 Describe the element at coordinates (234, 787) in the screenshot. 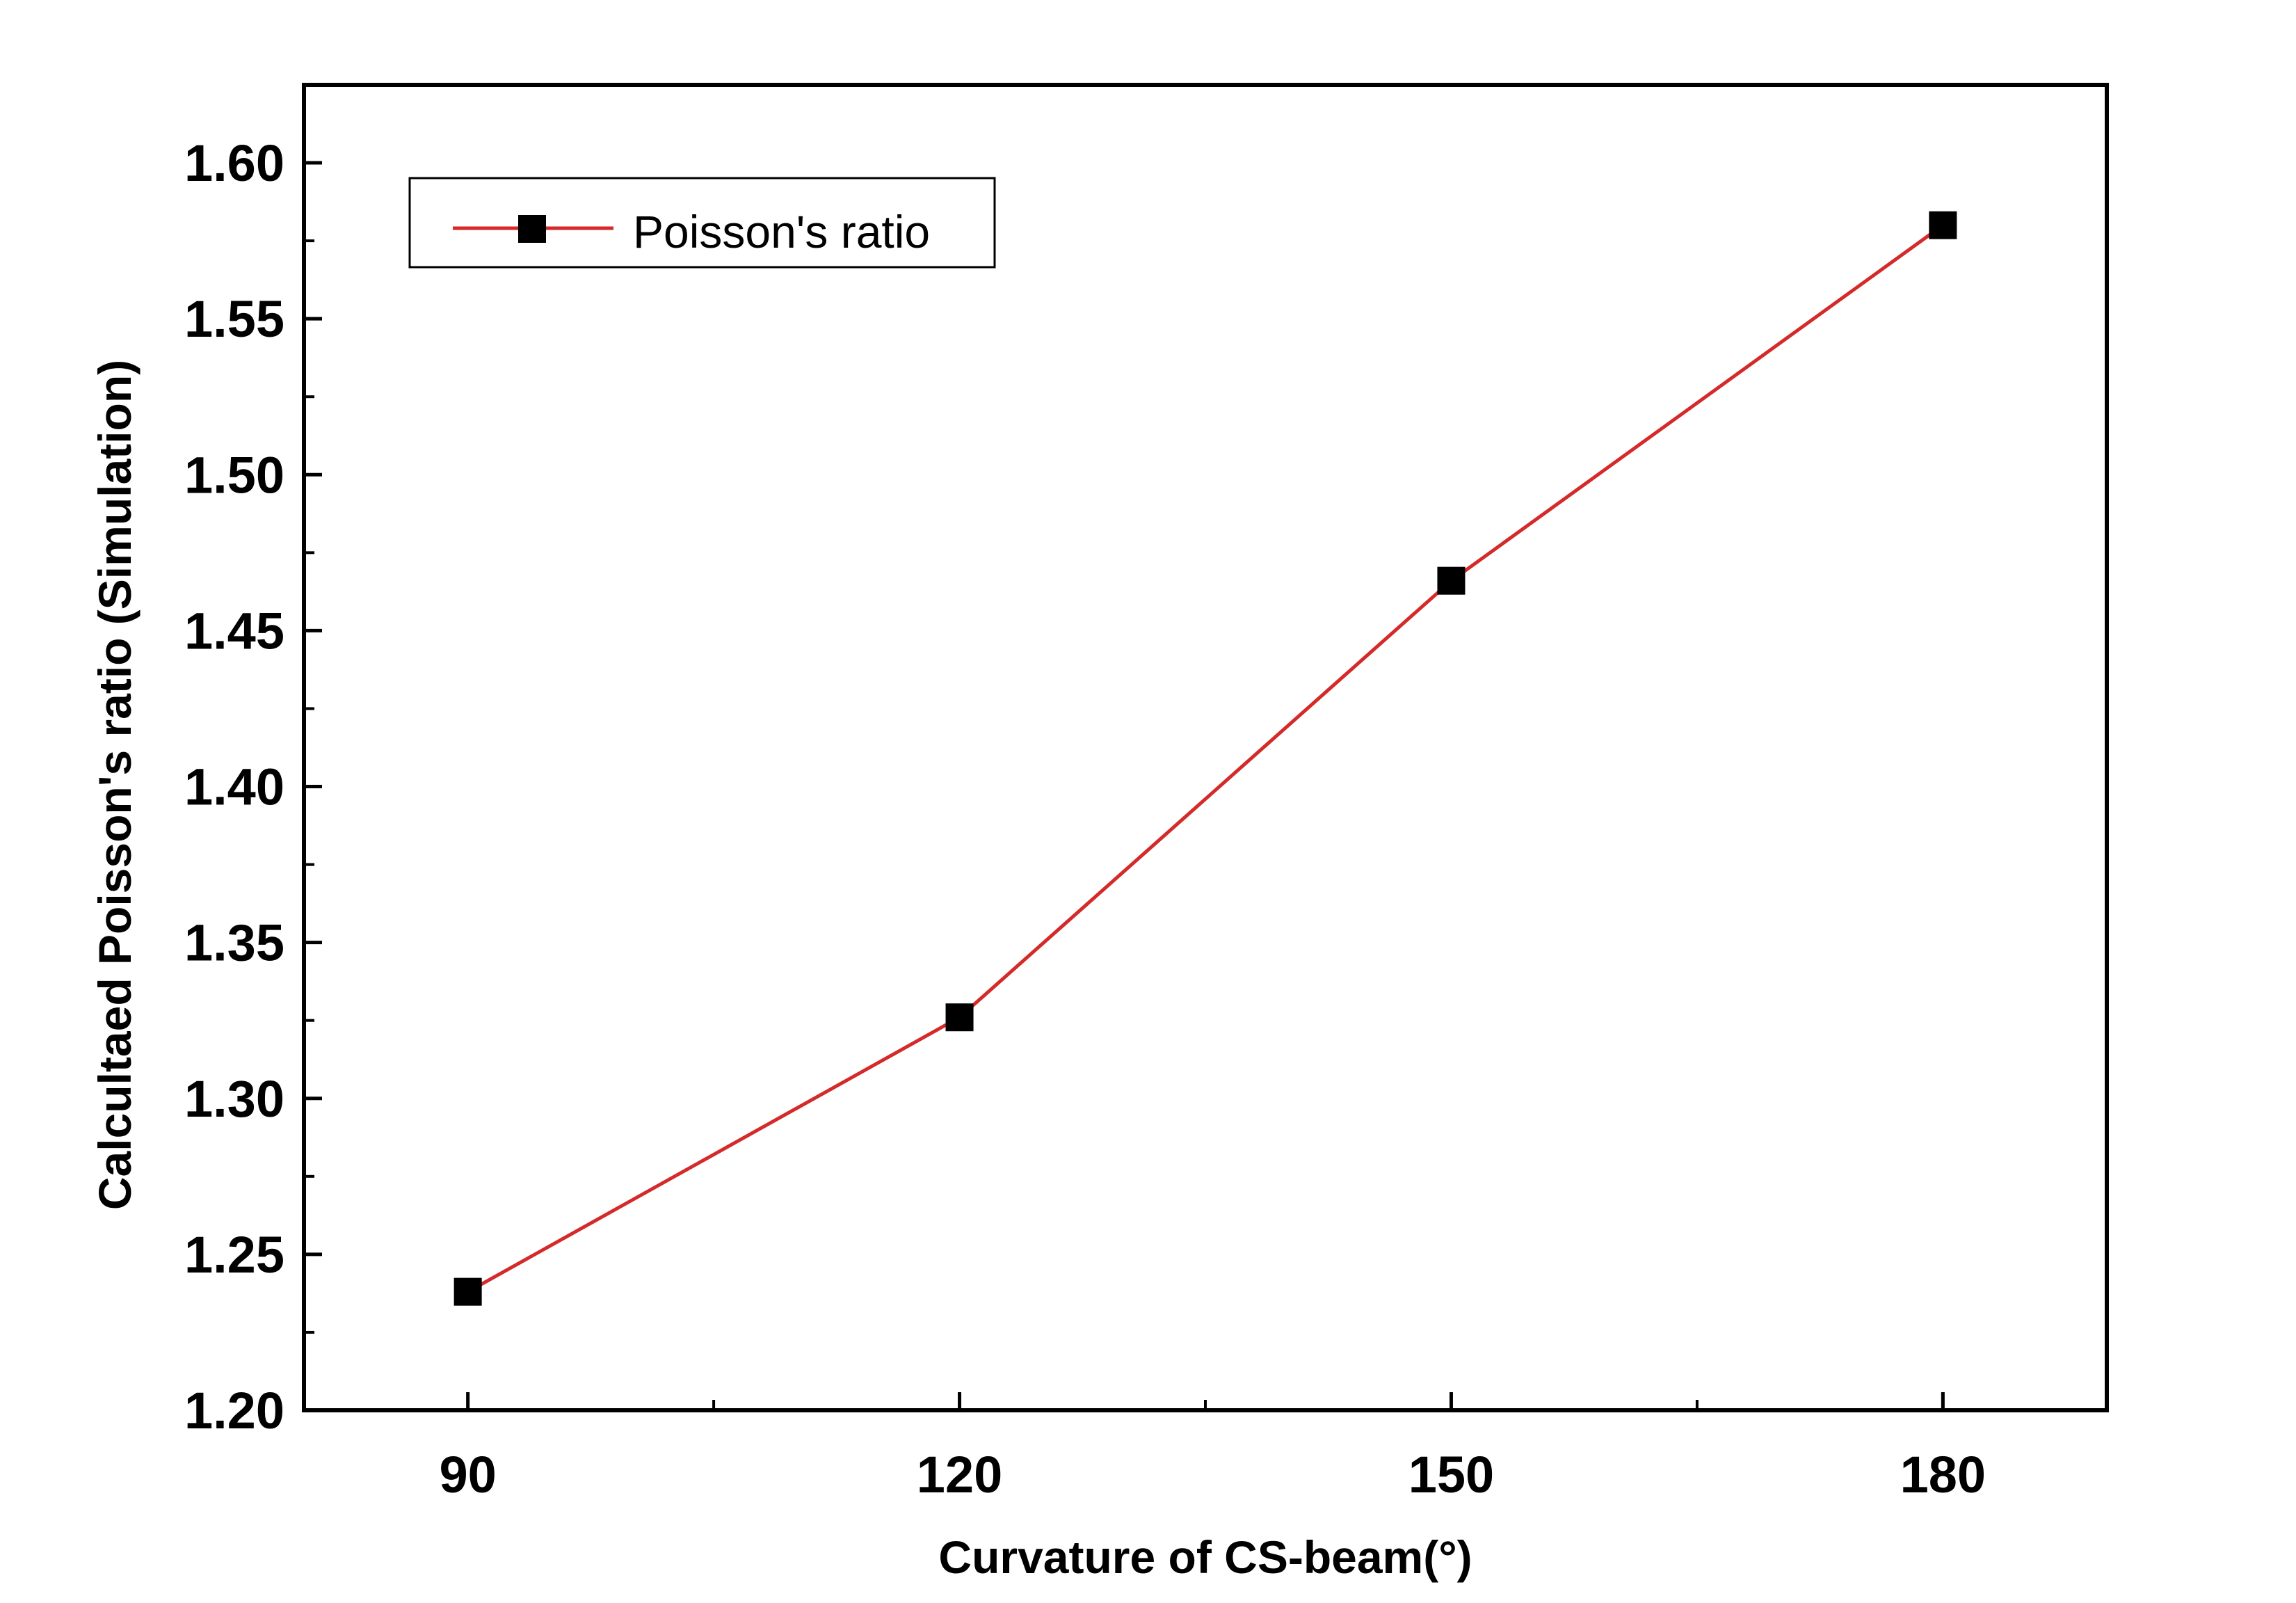

I see `y-tick-label: 1.40` at that location.